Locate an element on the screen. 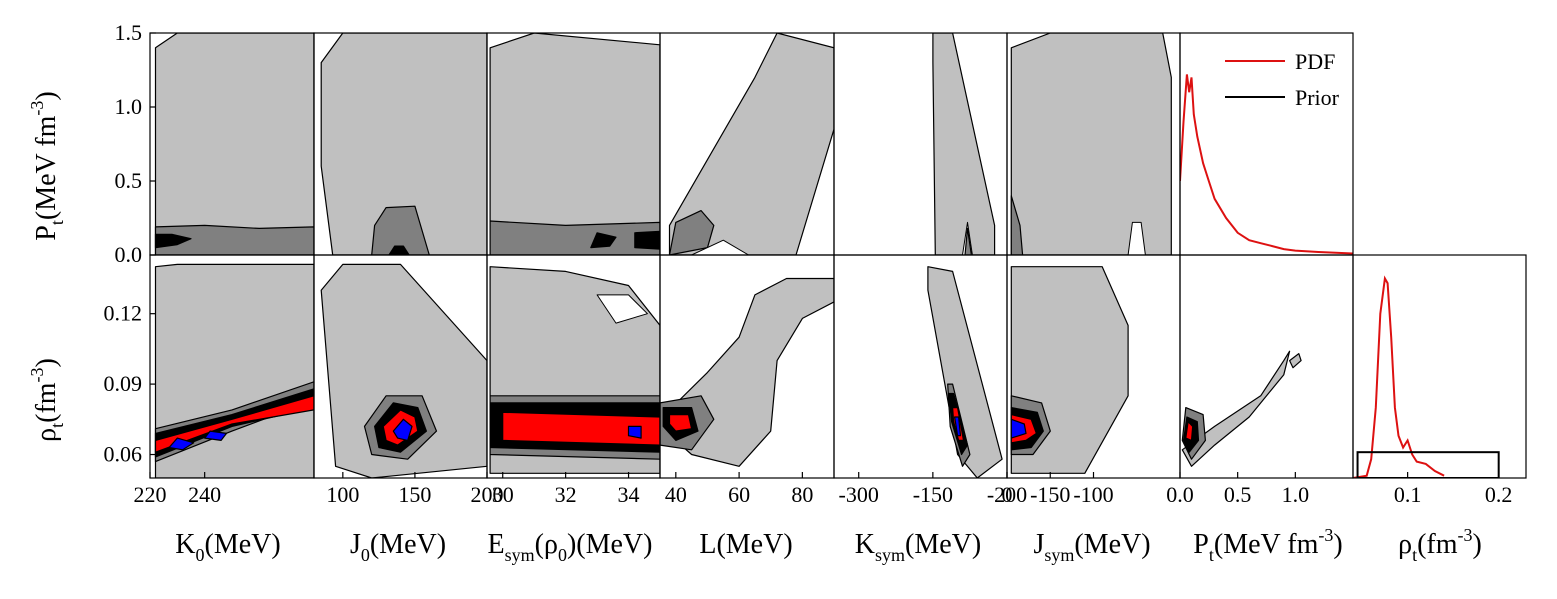 The image size is (1557, 599). x-axis-title-l: L(MeV) is located at coordinates (745, 544).